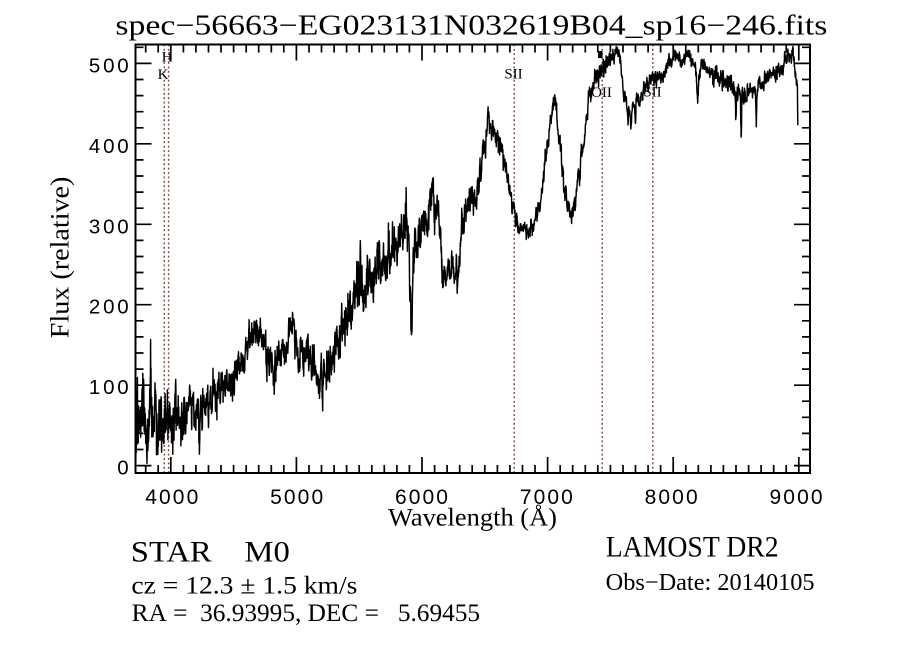 This screenshot has width=900, height=649. What do you see at coordinates (692, 547) in the screenshot?
I see `svg-text: LAMOST DR2` at bounding box center [692, 547].